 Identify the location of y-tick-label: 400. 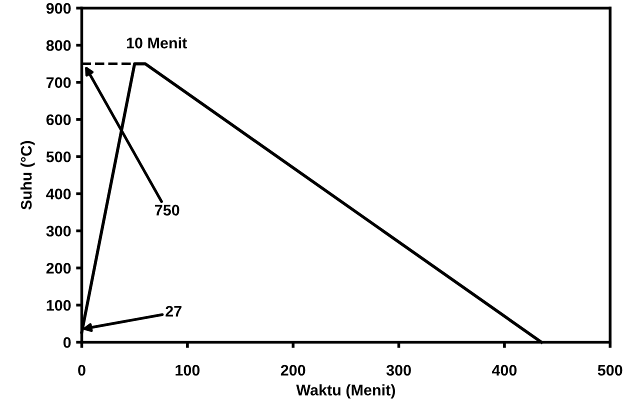
(58, 194).